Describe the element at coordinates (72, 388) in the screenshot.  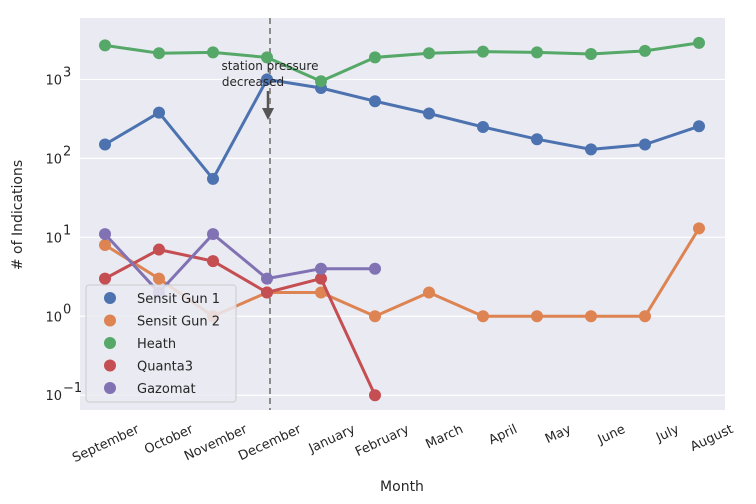
I see `y-tick-exponent: −1` at that location.